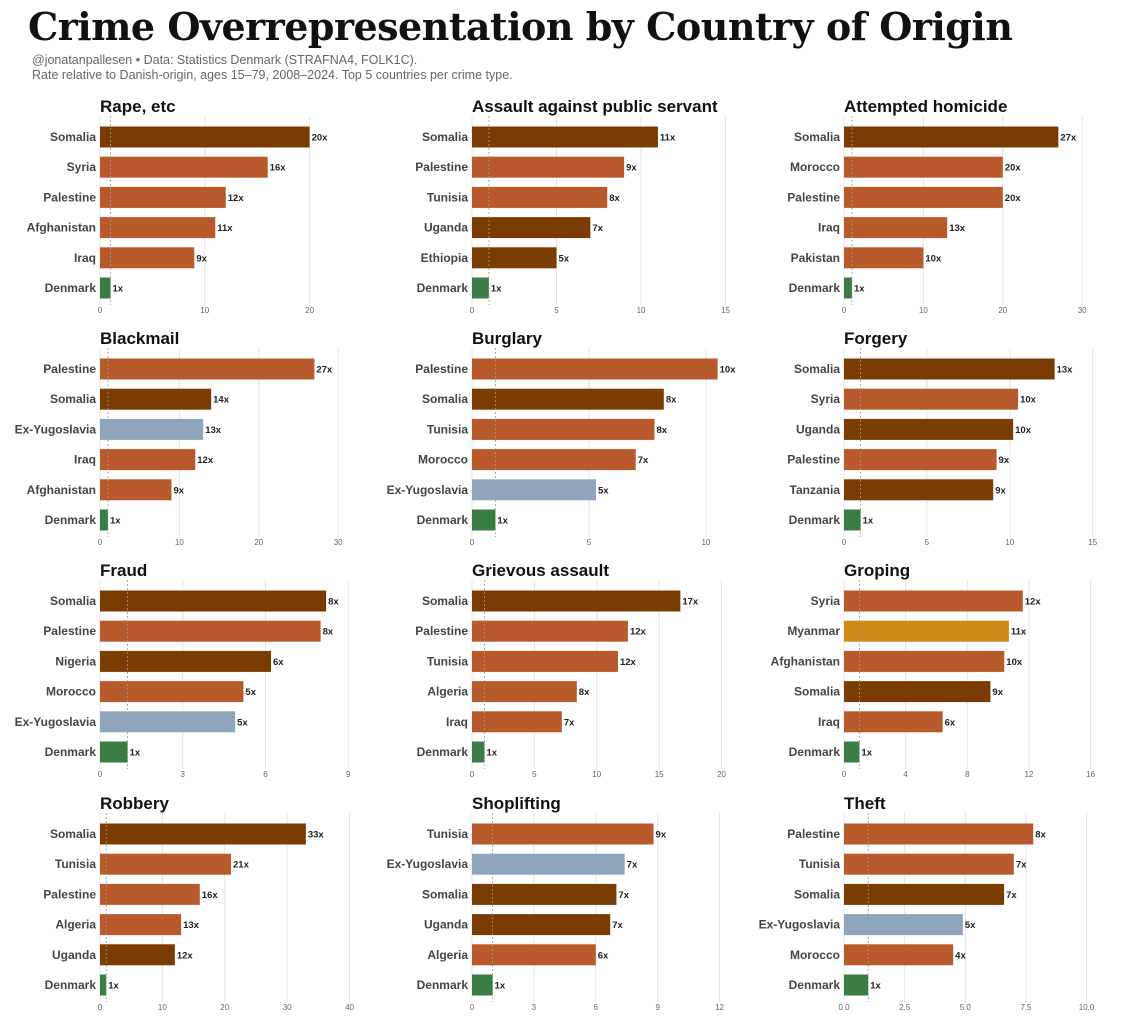  What do you see at coordinates (500, 986) in the screenshot?
I see `shoplifting-value-label: 1x` at bounding box center [500, 986].